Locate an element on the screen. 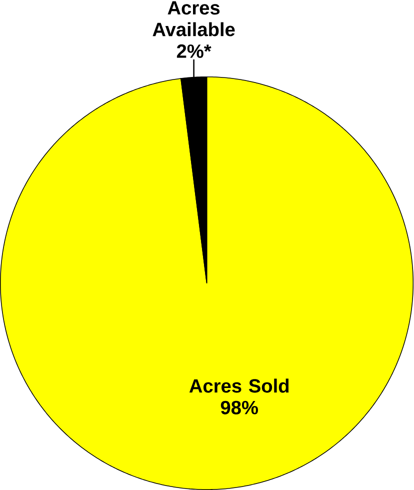  data-label: 98% is located at coordinates (239, 407).